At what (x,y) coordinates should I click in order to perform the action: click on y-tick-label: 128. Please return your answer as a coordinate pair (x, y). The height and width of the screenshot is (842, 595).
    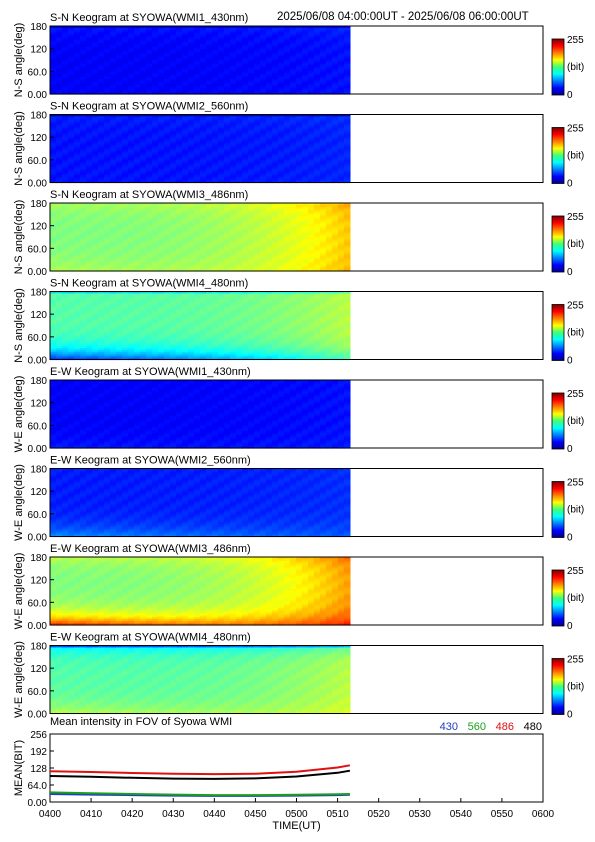
    Looking at the image, I should click on (38, 769).